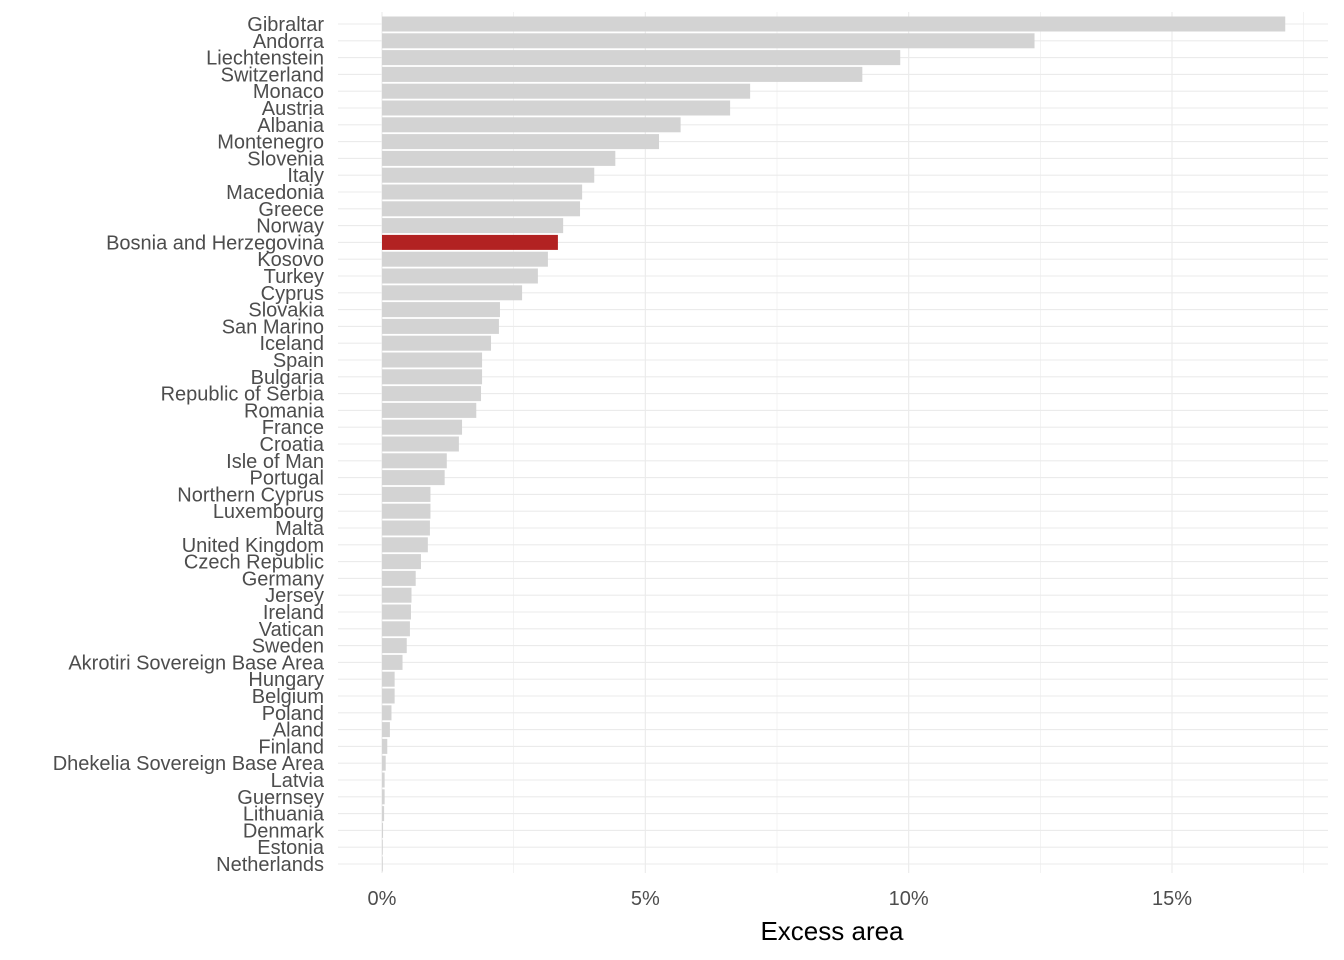 This screenshot has height=960, width=1344. Describe the element at coordinates (780, 899) in the screenshot. I see `x-tick-labels: 0% 5% 10% 15%` at that location.